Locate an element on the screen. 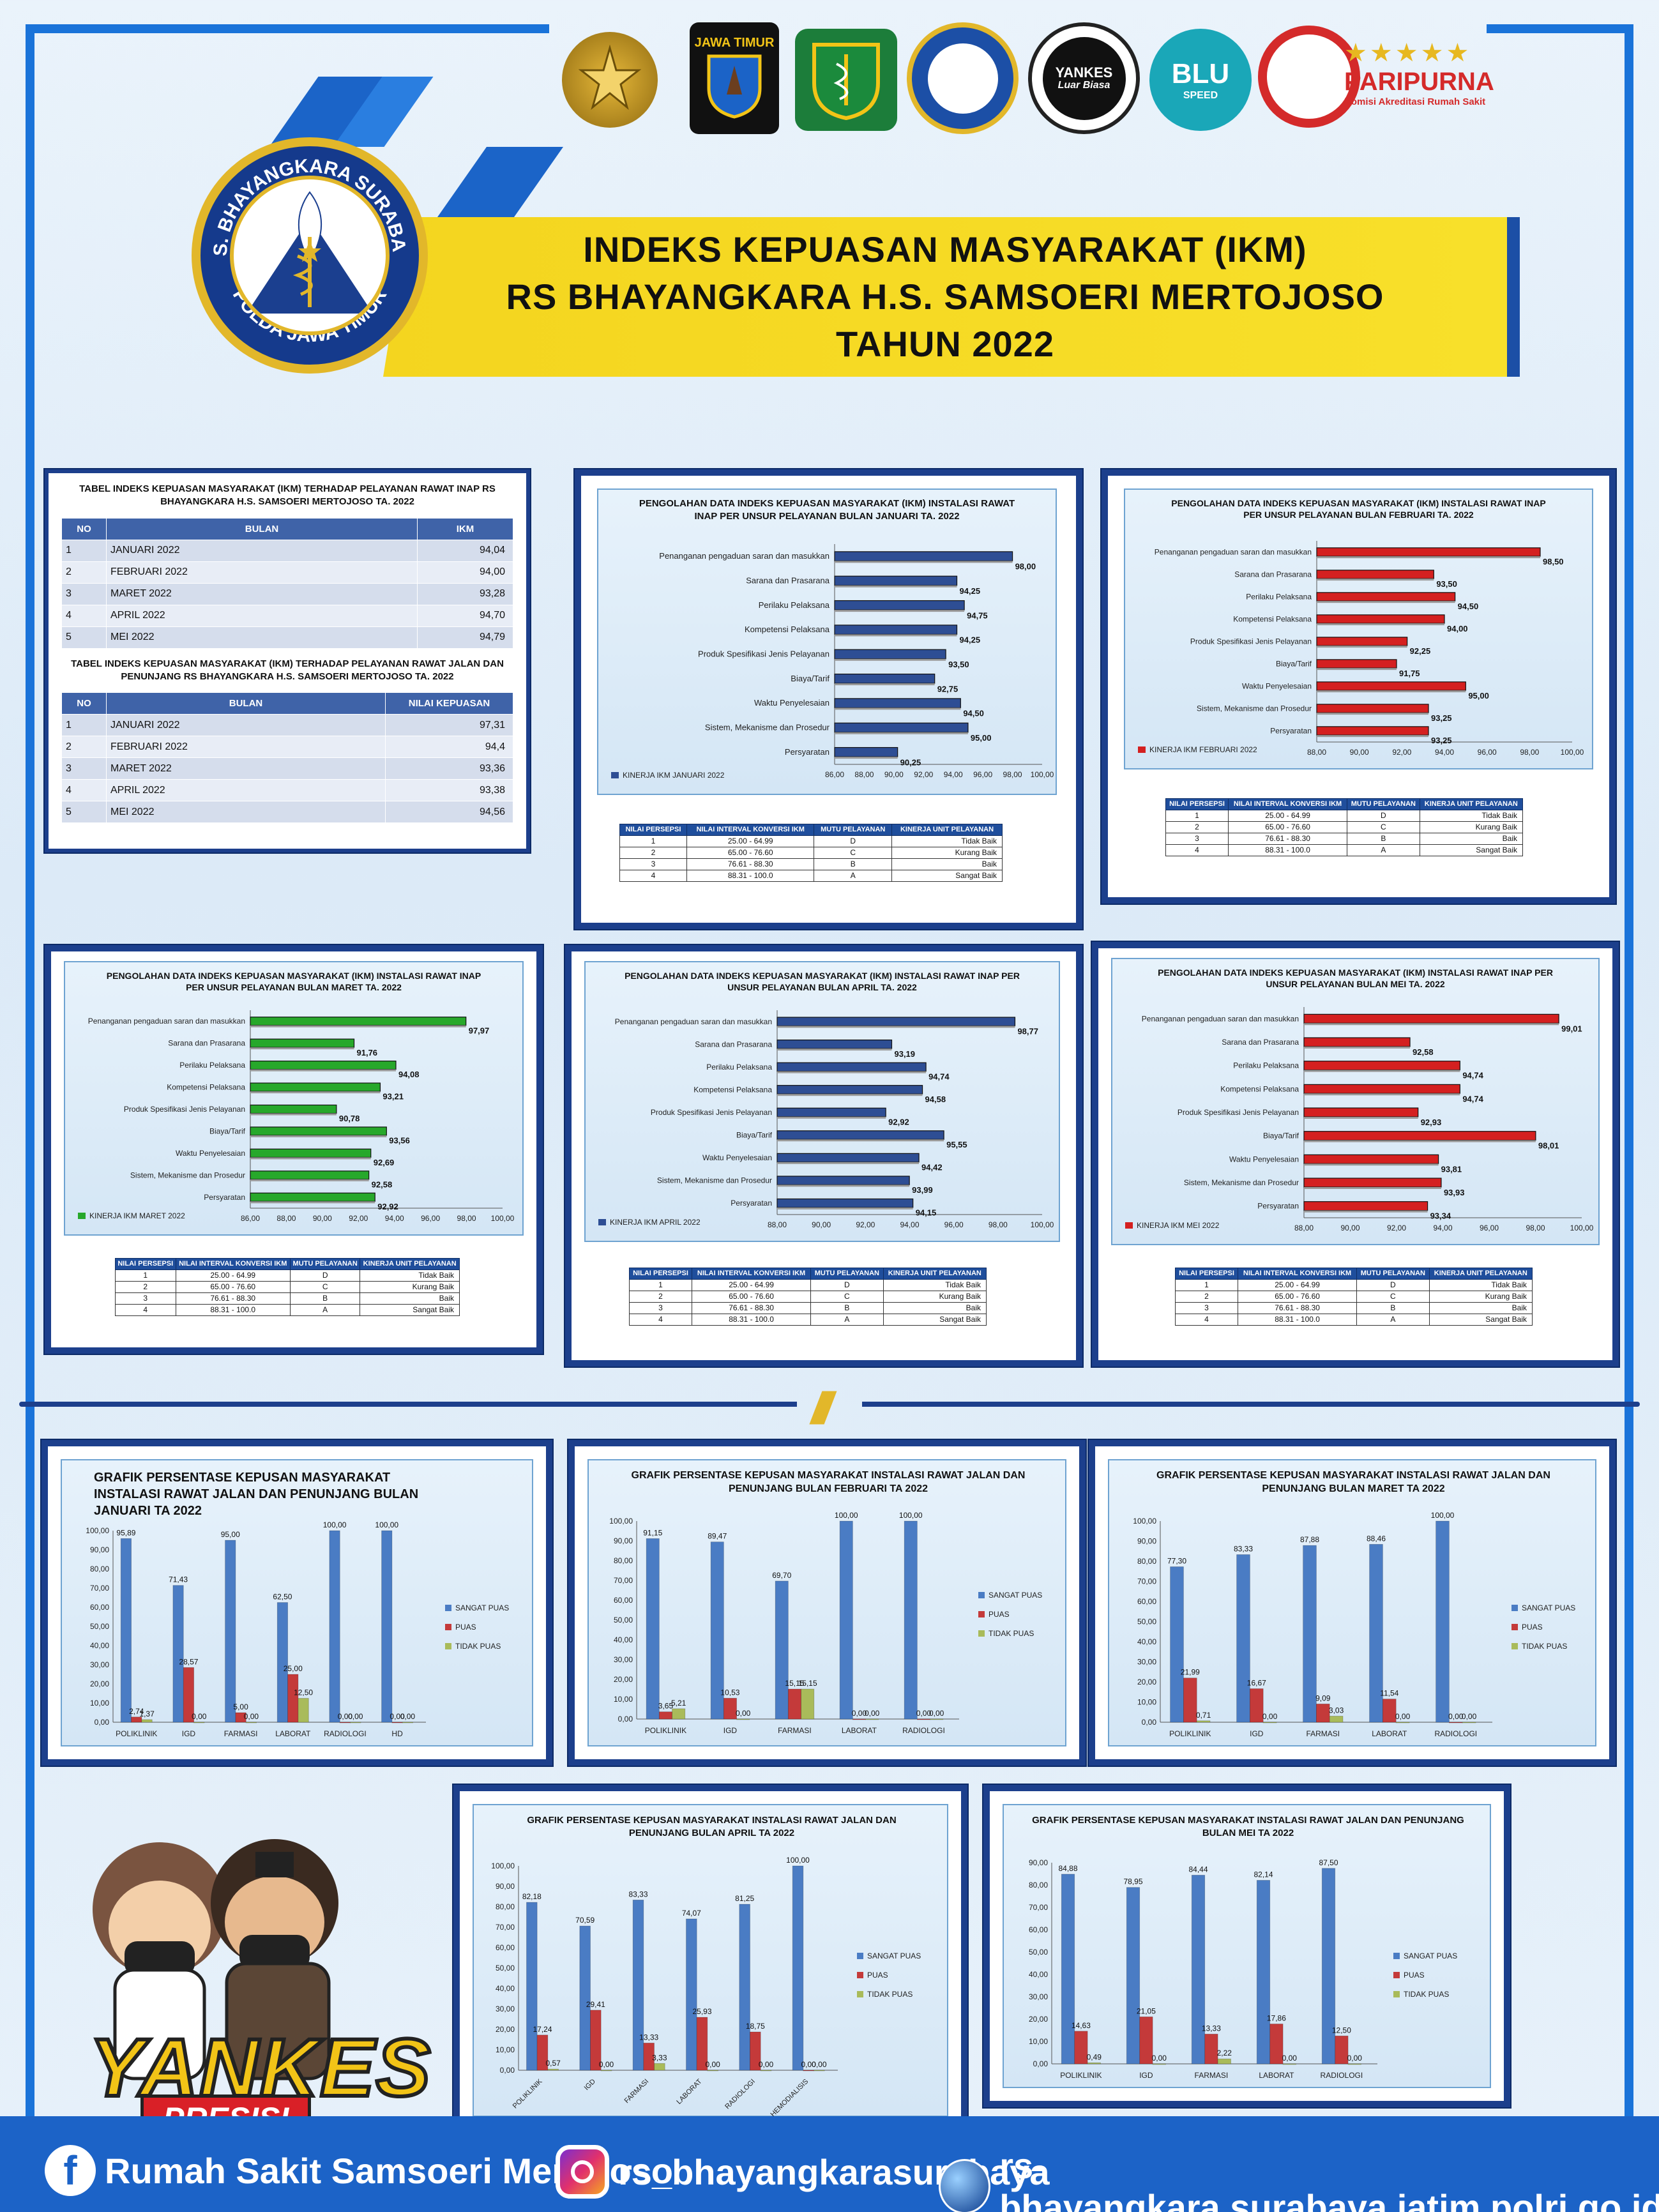 Image resolution: width=1659 pixels, height=2212 pixels. table-header: NILAI INTERVAL KONVERSI IKM is located at coordinates (752, 1274).